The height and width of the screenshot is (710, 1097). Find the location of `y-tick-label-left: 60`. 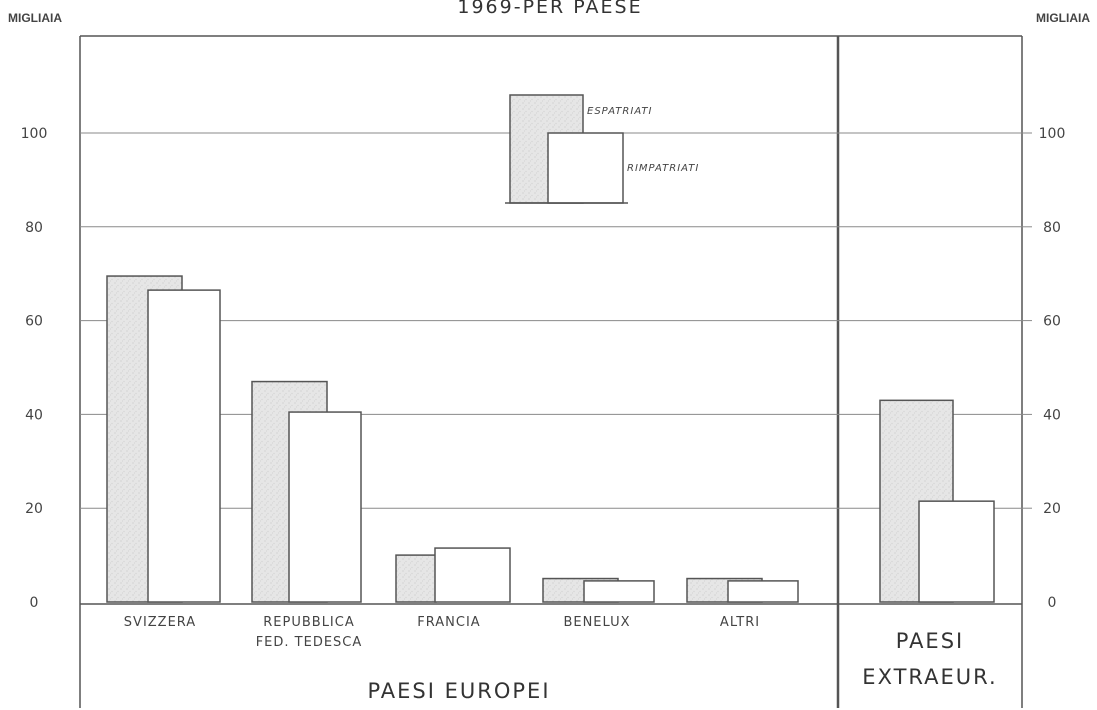

y-tick-label-left: 60 is located at coordinates (34, 322).